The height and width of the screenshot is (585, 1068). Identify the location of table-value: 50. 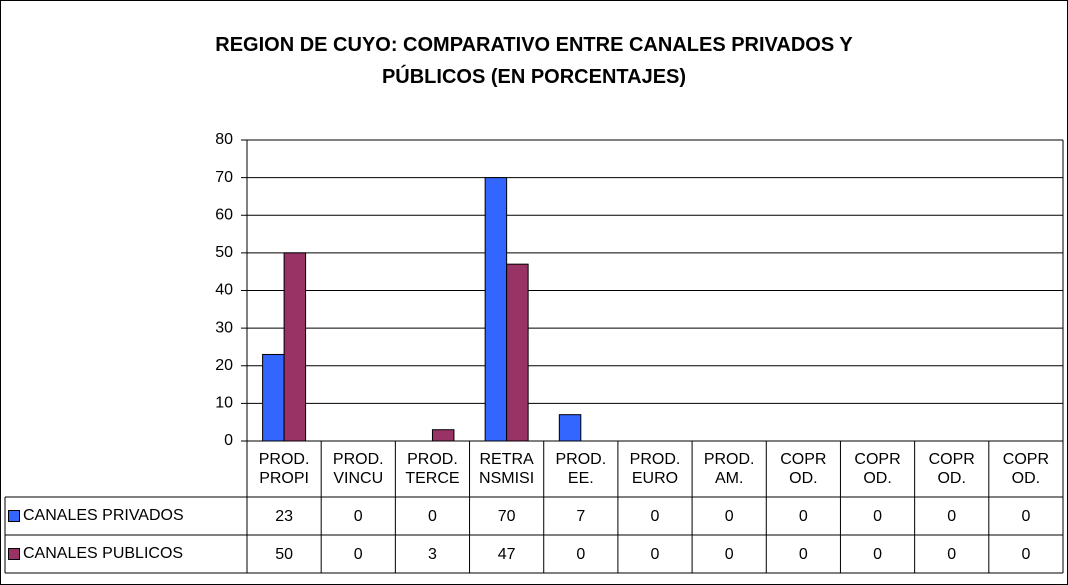
(284, 554).